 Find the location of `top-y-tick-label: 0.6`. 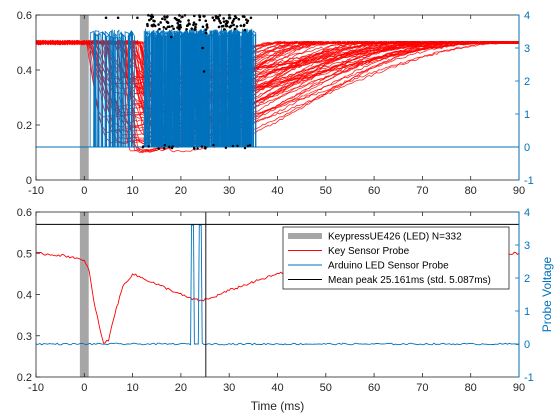

top-y-tick-label: 0.6 is located at coordinates (24, 16).